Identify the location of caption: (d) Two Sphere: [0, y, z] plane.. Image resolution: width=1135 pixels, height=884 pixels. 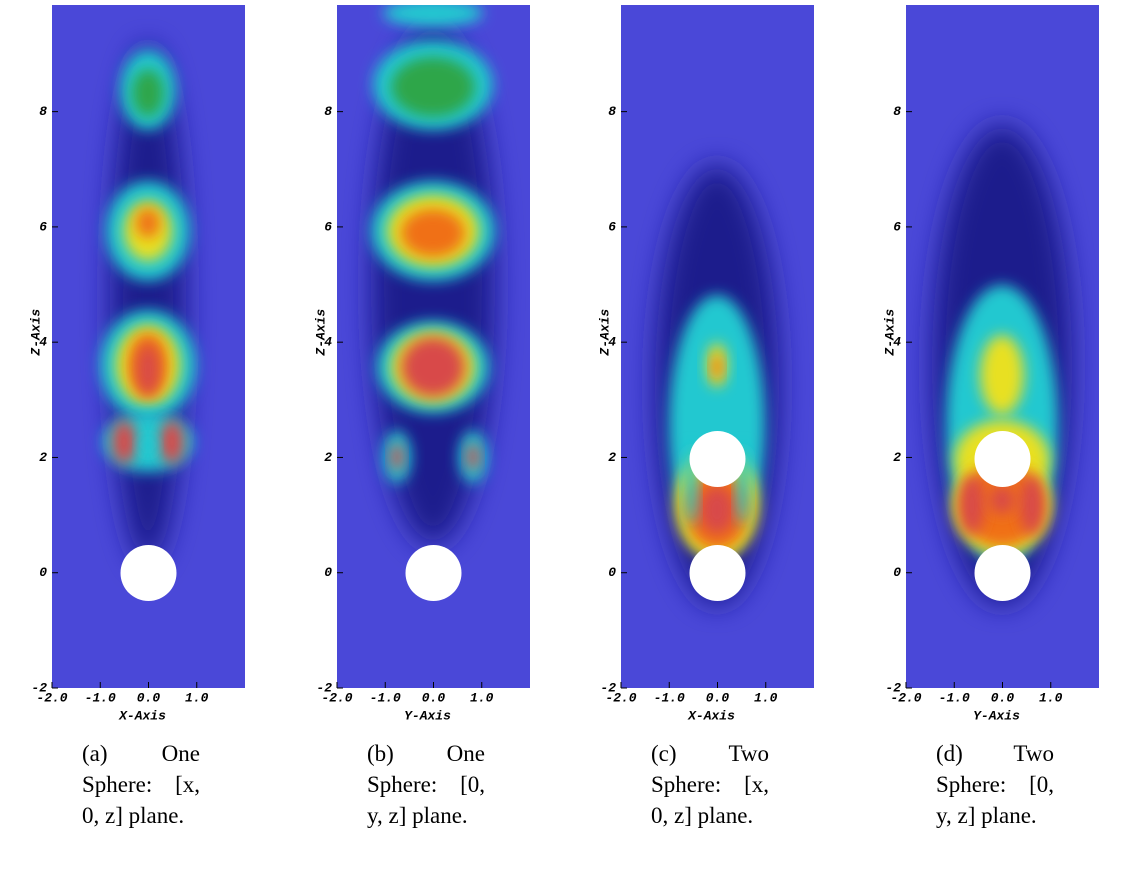
(995, 784).